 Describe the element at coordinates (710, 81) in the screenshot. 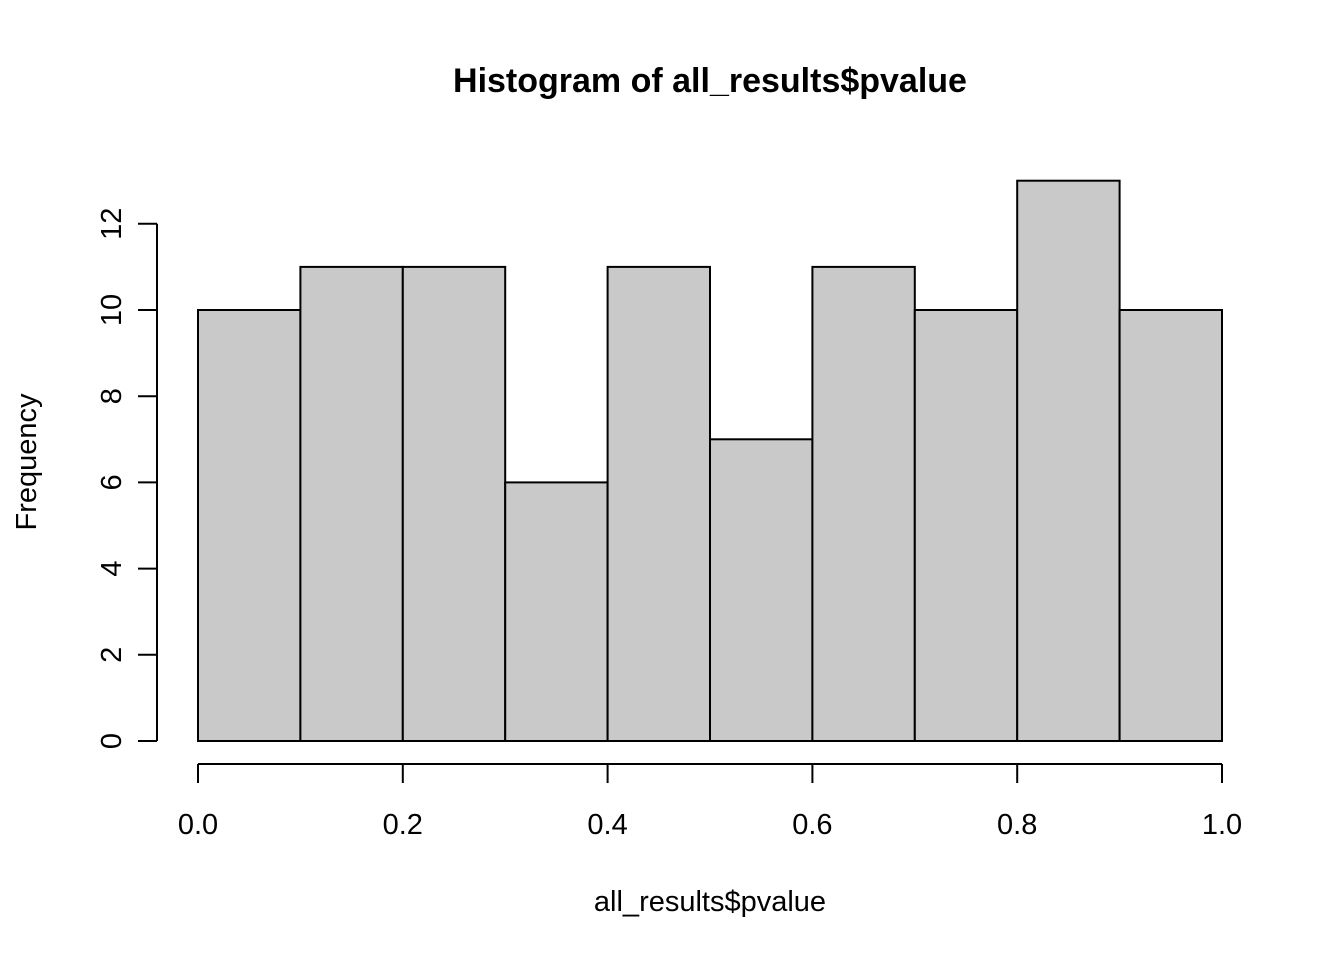

I see `chart-title: Histogram of all_results$pvalue` at that location.